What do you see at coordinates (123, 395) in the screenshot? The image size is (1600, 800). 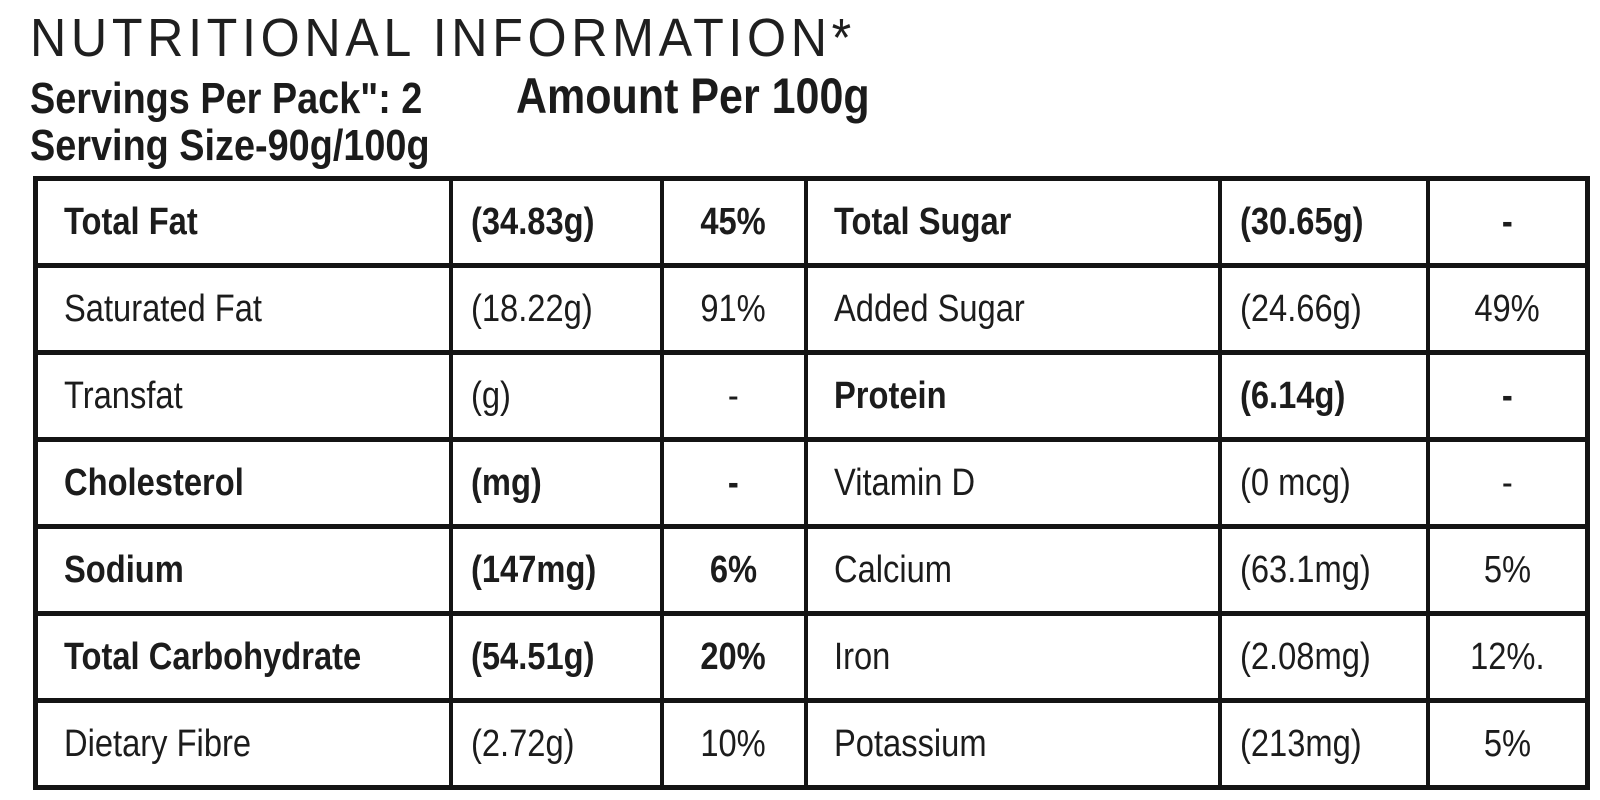 I see `nutrient-label: Transfat` at bounding box center [123, 395].